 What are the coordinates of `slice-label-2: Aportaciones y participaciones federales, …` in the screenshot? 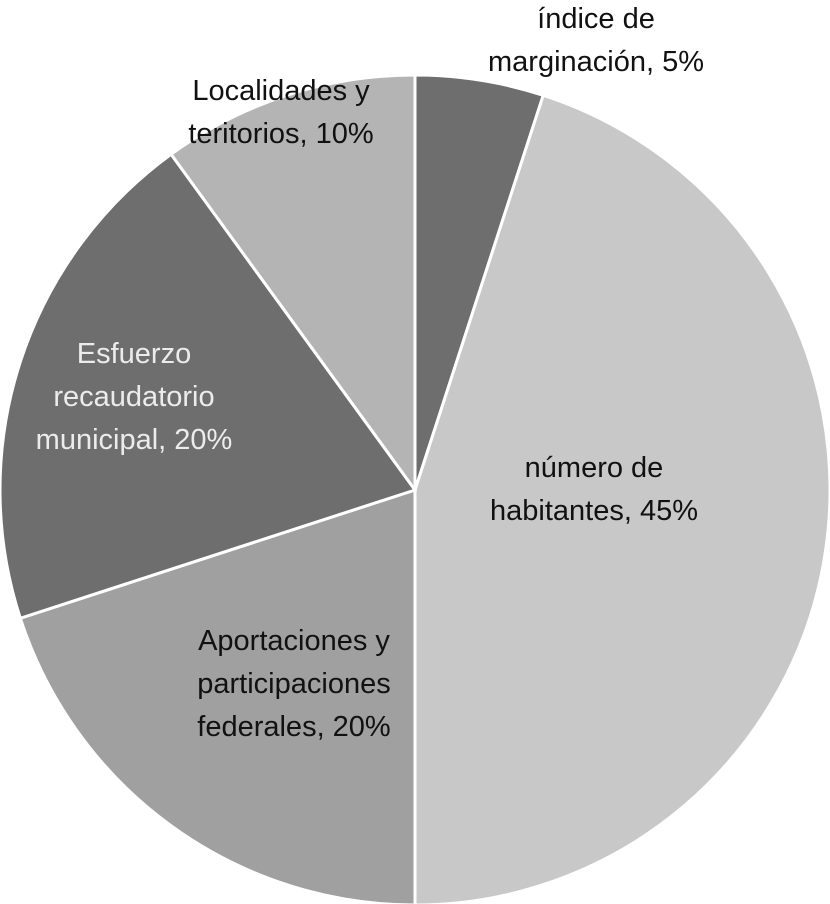 It's located at (293, 684).